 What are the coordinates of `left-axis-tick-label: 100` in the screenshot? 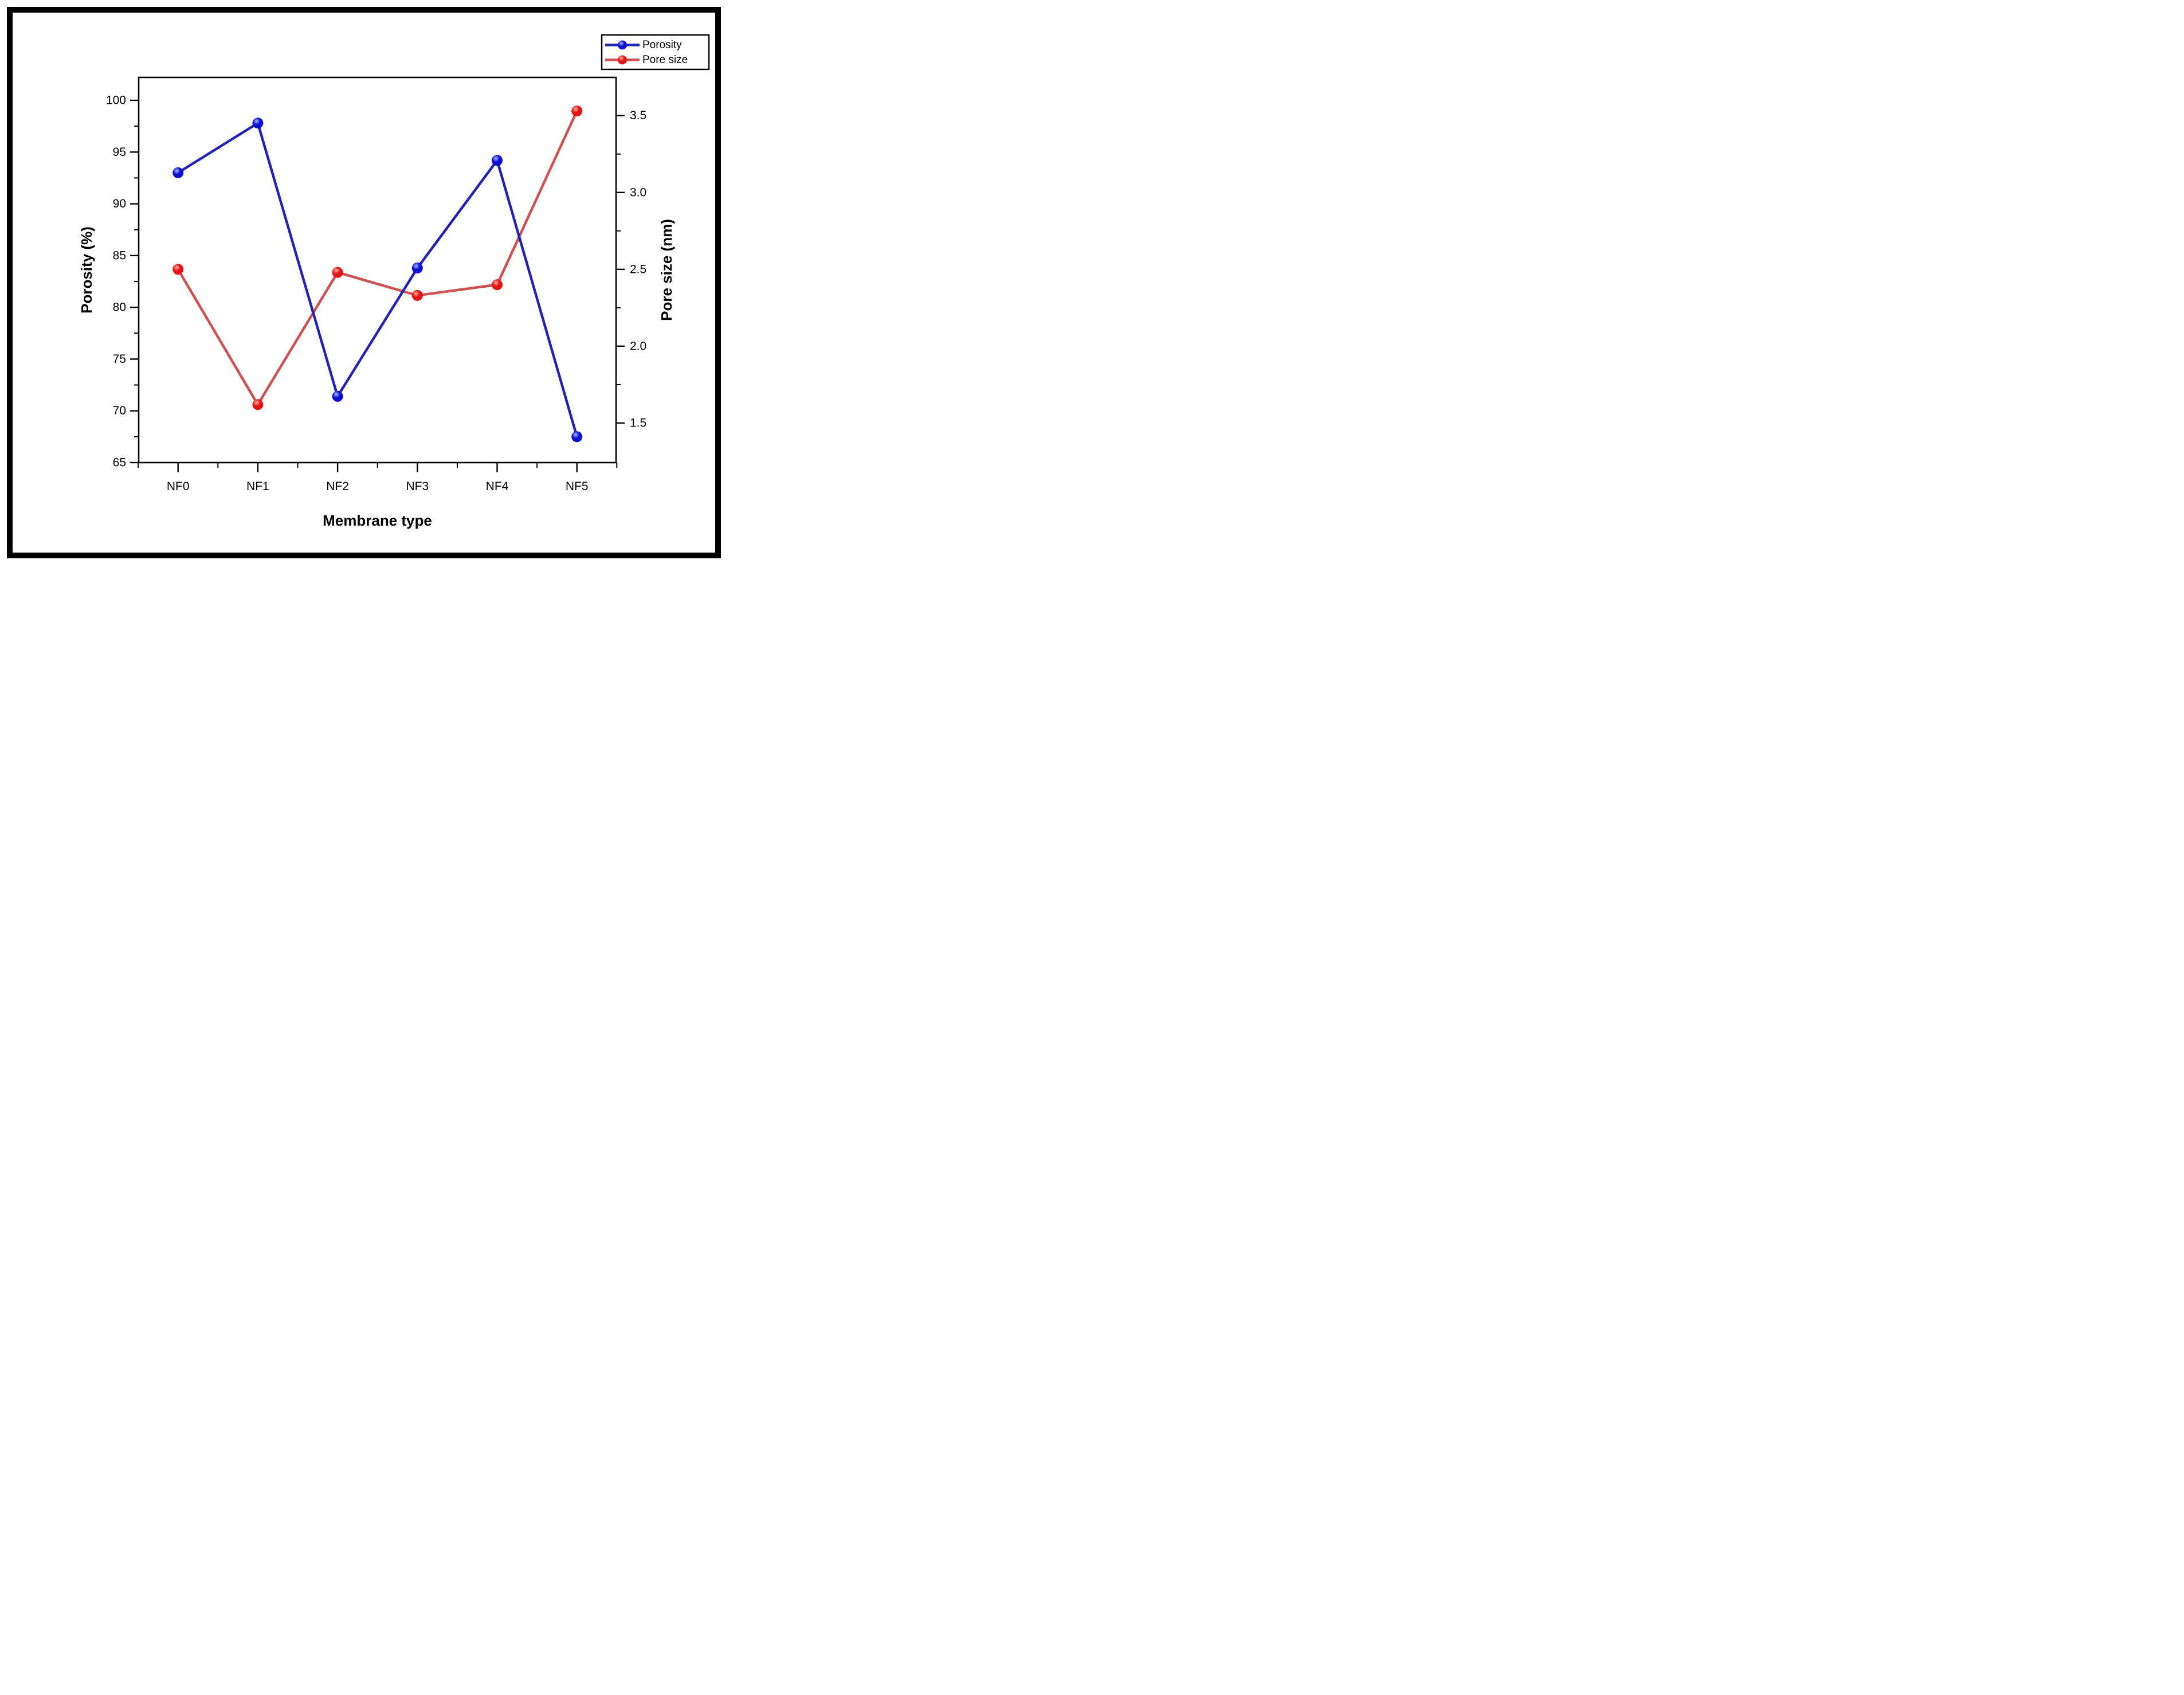 It's located at (116, 100).